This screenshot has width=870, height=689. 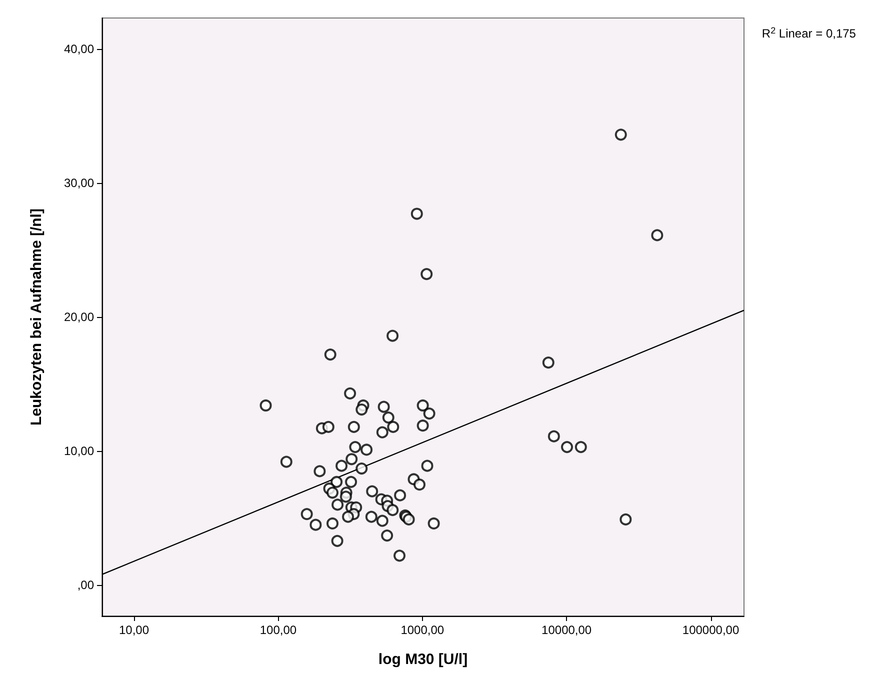 What do you see at coordinates (423, 659) in the screenshot?
I see `x-axis-title: log M30 [U/l]` at bounding box center [423, 659].